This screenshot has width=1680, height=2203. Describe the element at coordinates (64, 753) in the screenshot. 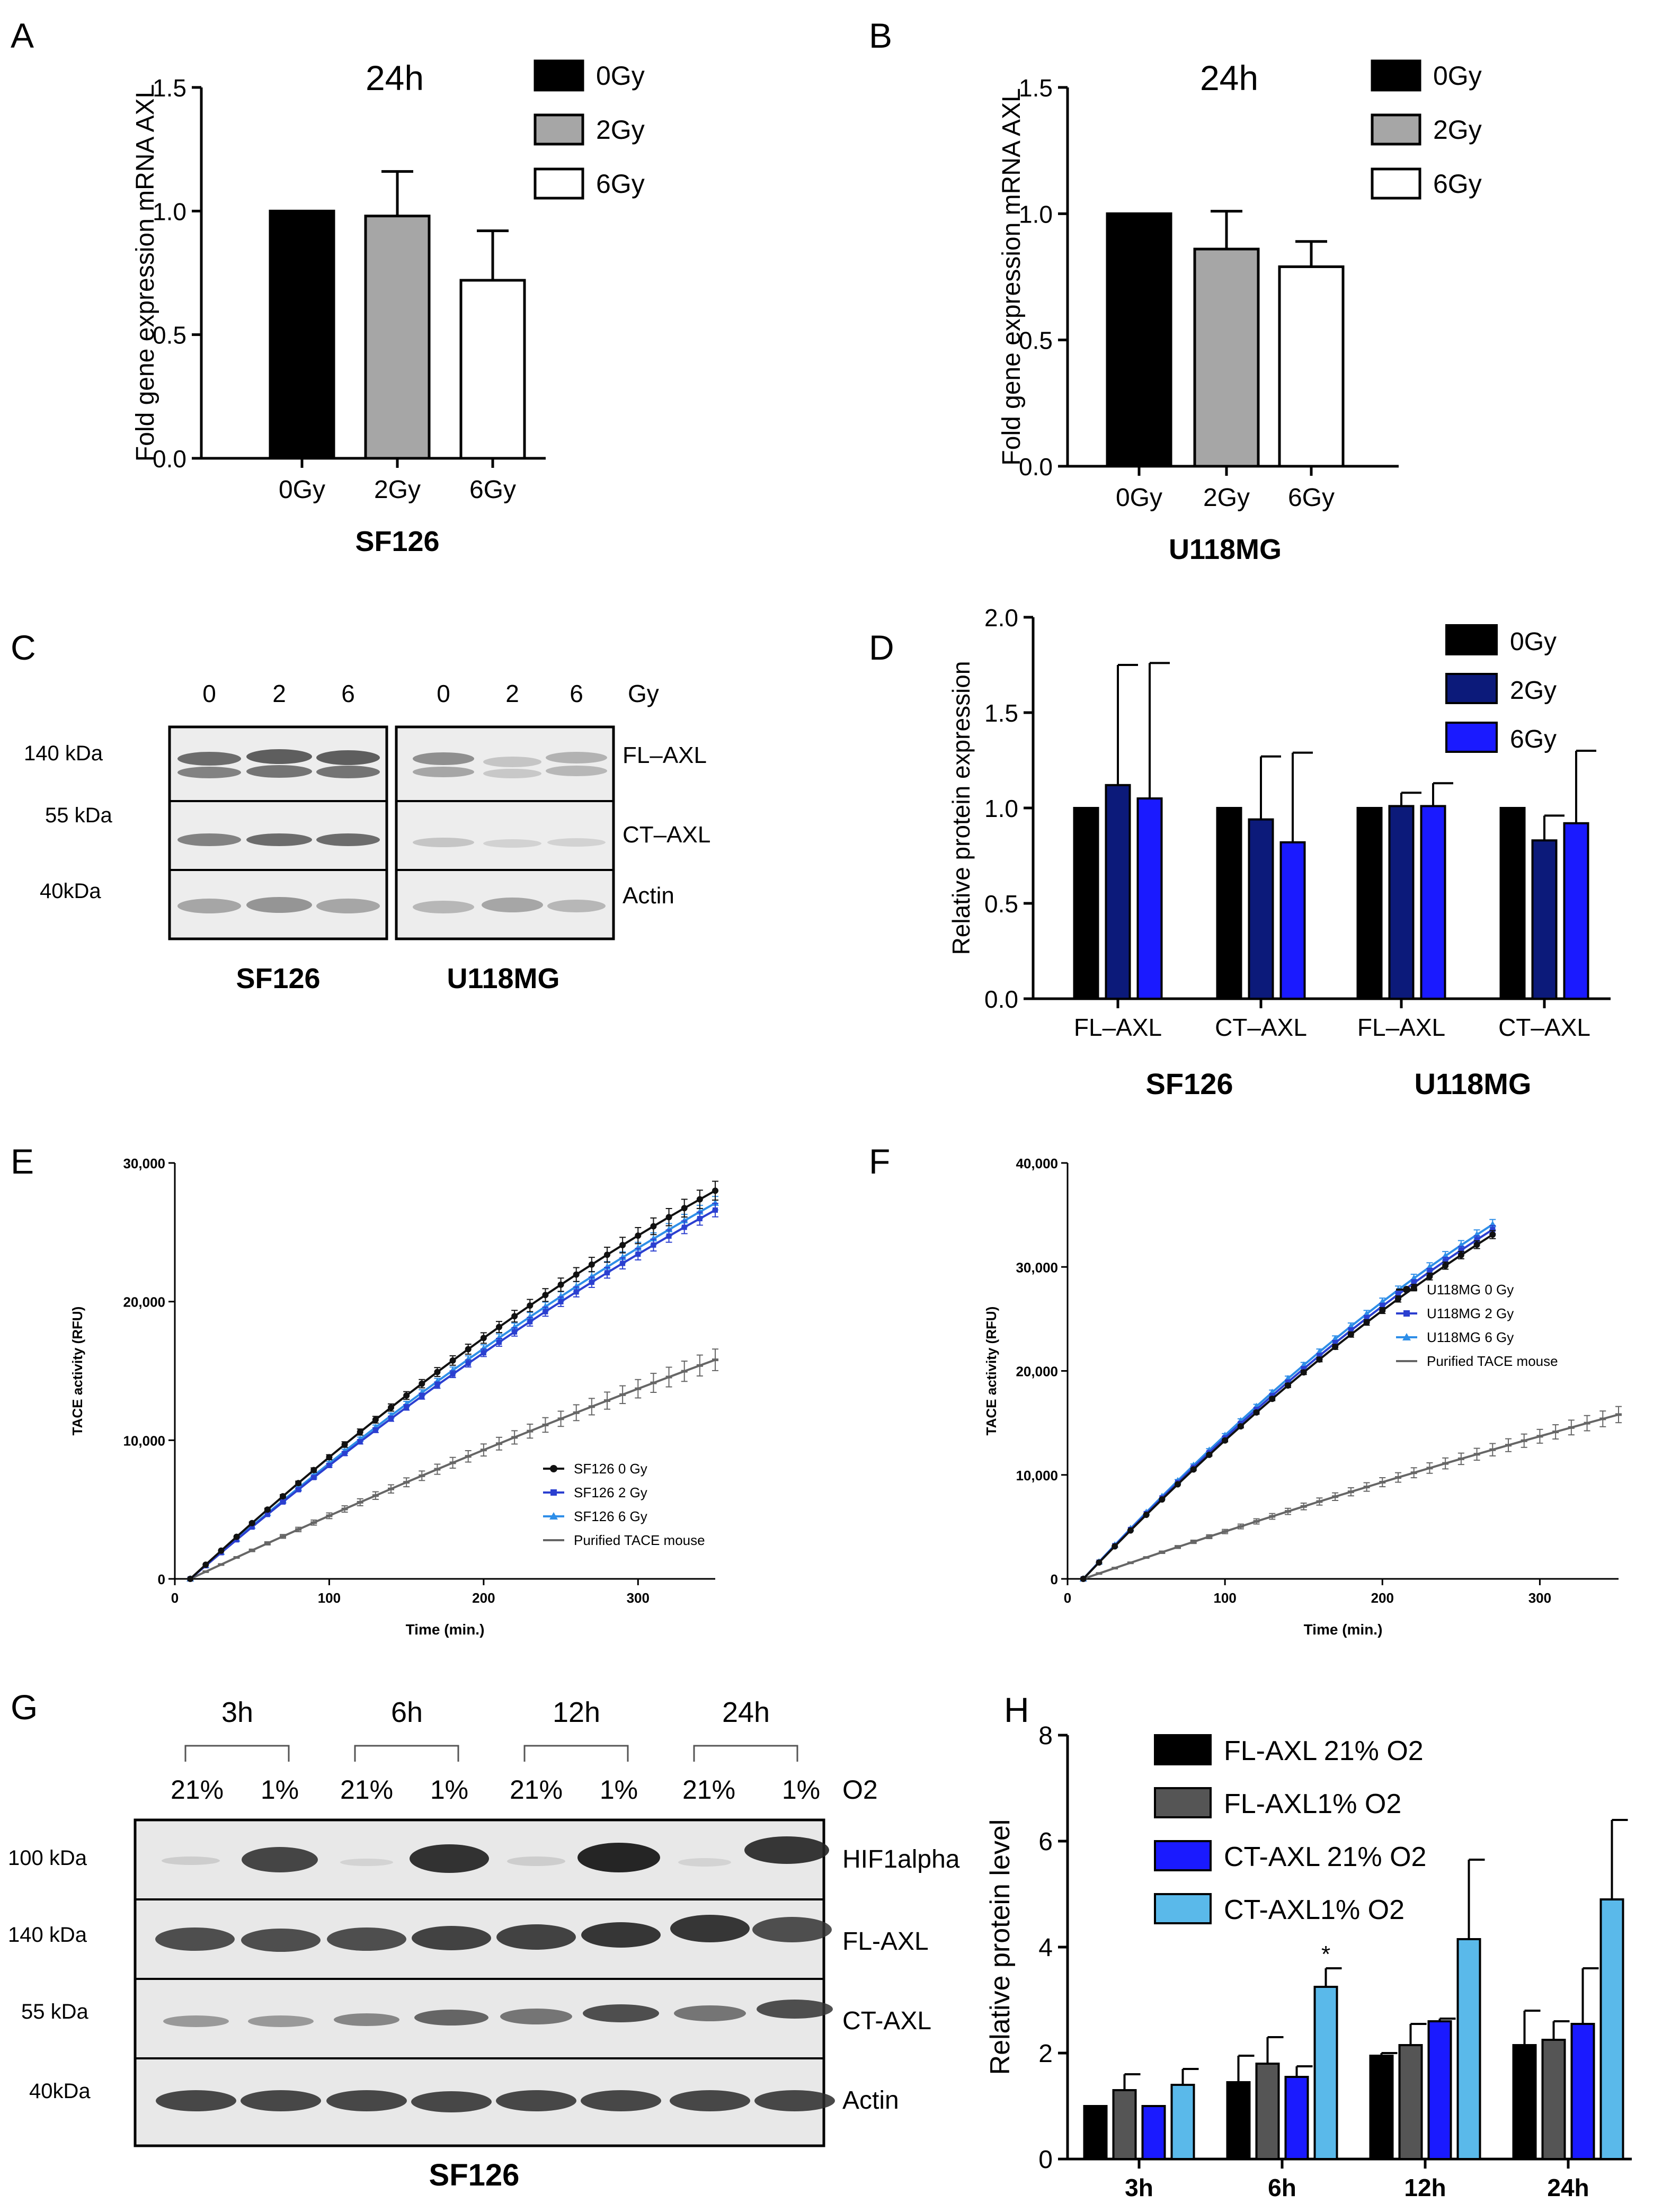

I see `blot-c-kda-140: 140 kDa` at that location.